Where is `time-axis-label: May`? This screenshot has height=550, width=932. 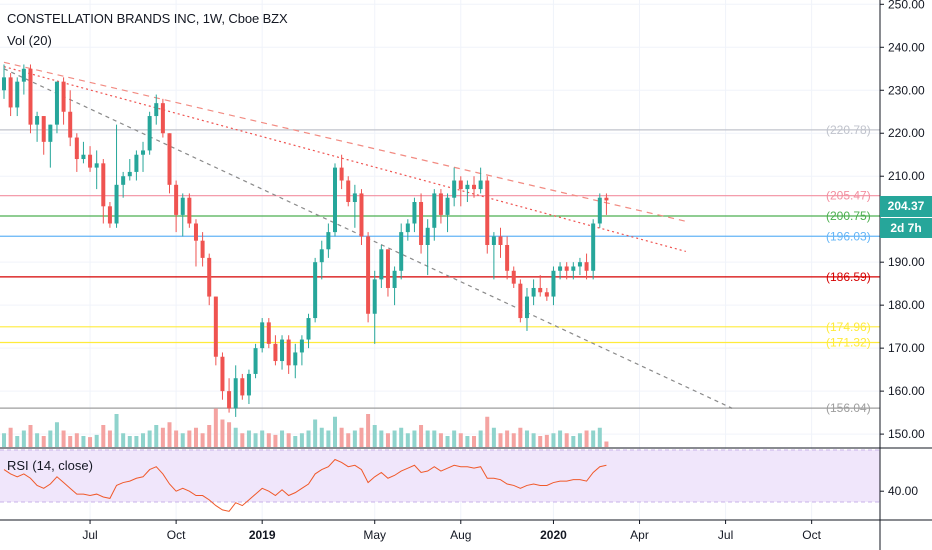
time-axis-label: May is located at coordinates (374, 535).